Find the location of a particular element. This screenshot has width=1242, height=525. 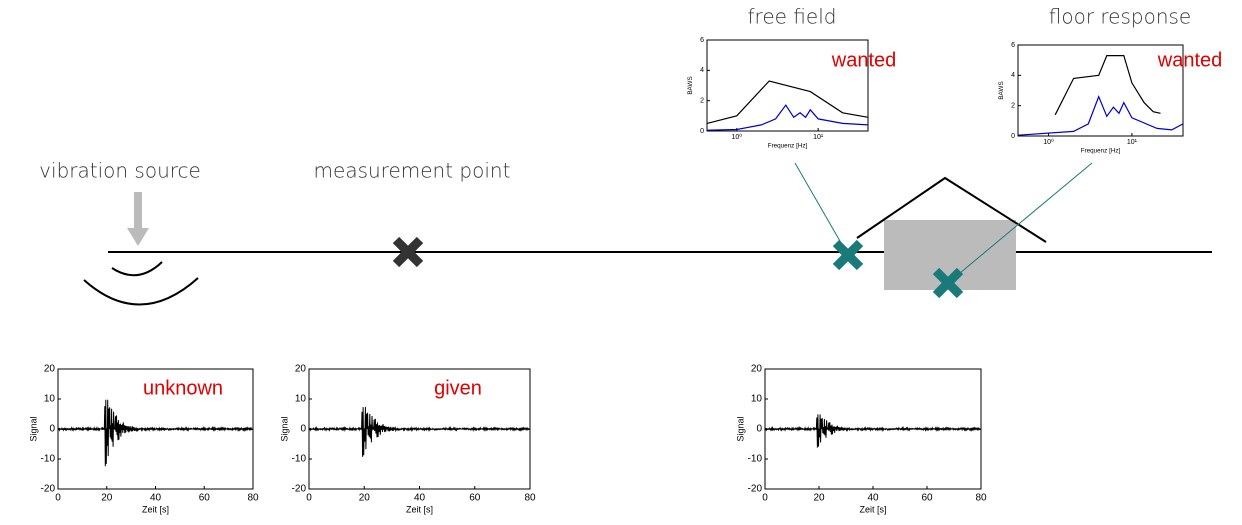

label: measurement point is located at coordinates (412, 171).